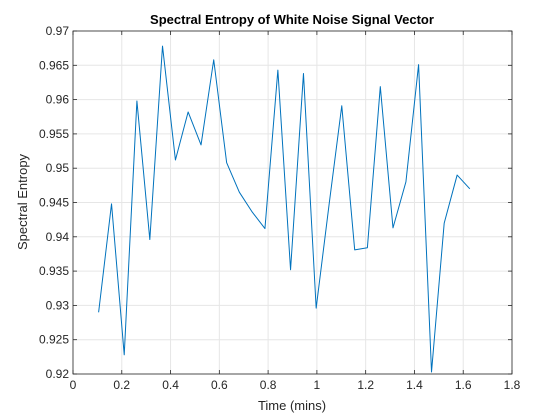  Describe the element at coordinates (268, 385) in the screenshot. I see `x-tick-label: 0.8` at that location.